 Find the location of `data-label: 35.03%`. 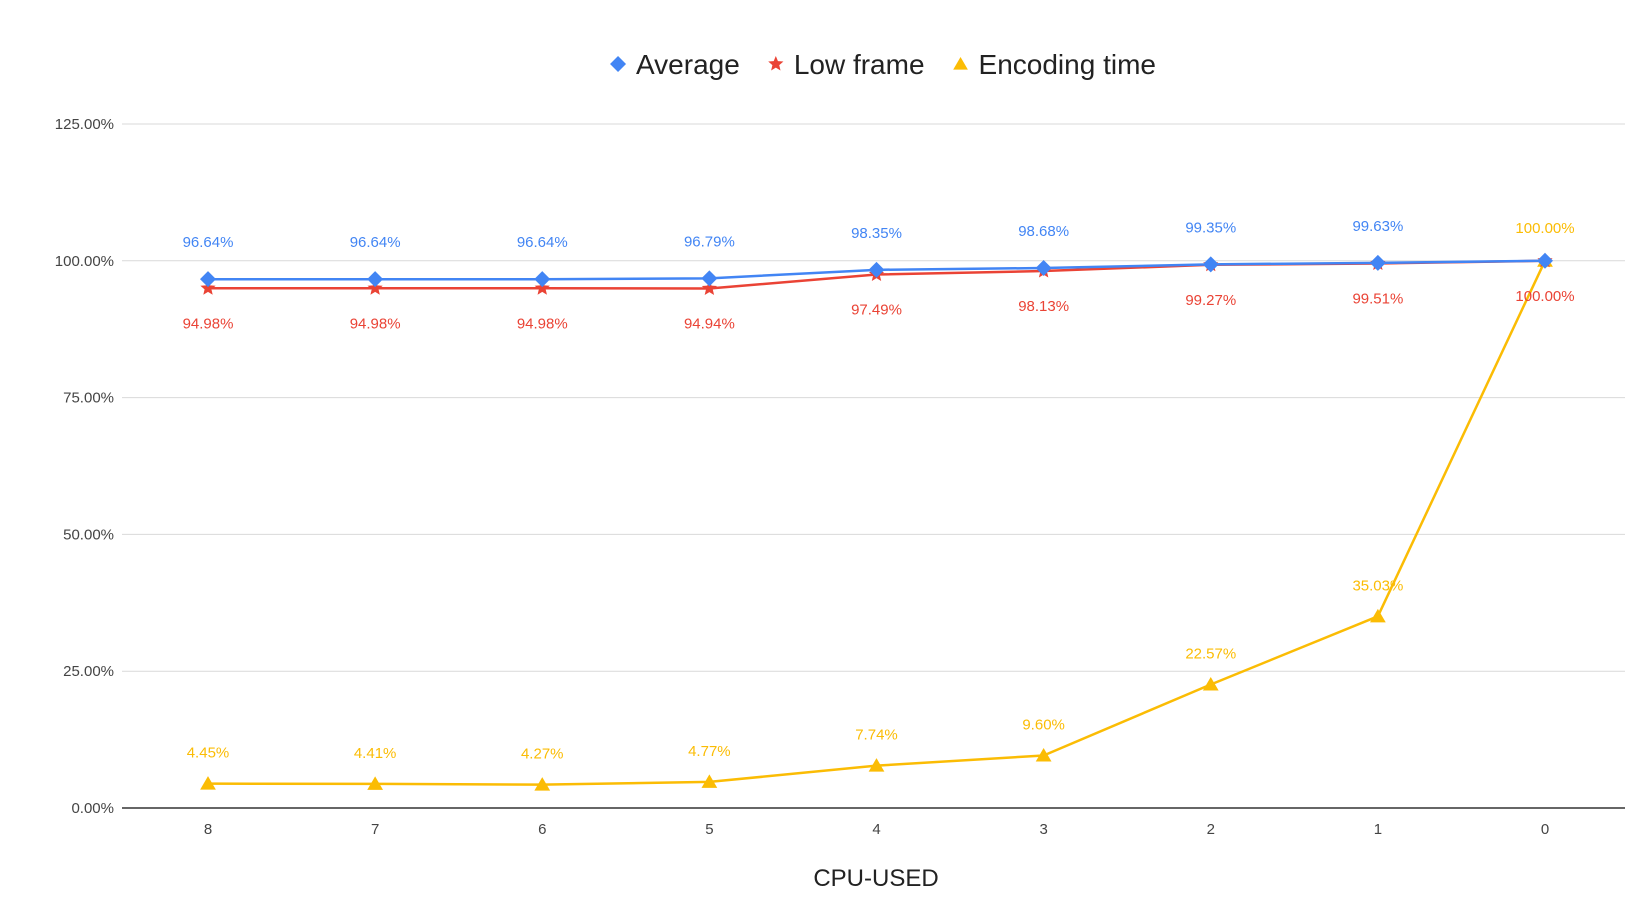

data-label: 35.03% is located at coordinates (1377, 585).